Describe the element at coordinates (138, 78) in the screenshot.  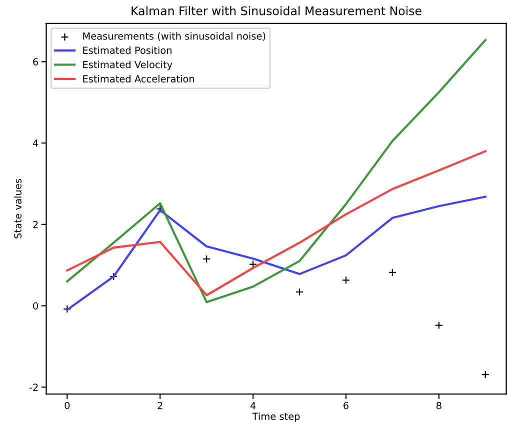
I see `legend-label: Estimated Acceleration` at that location.